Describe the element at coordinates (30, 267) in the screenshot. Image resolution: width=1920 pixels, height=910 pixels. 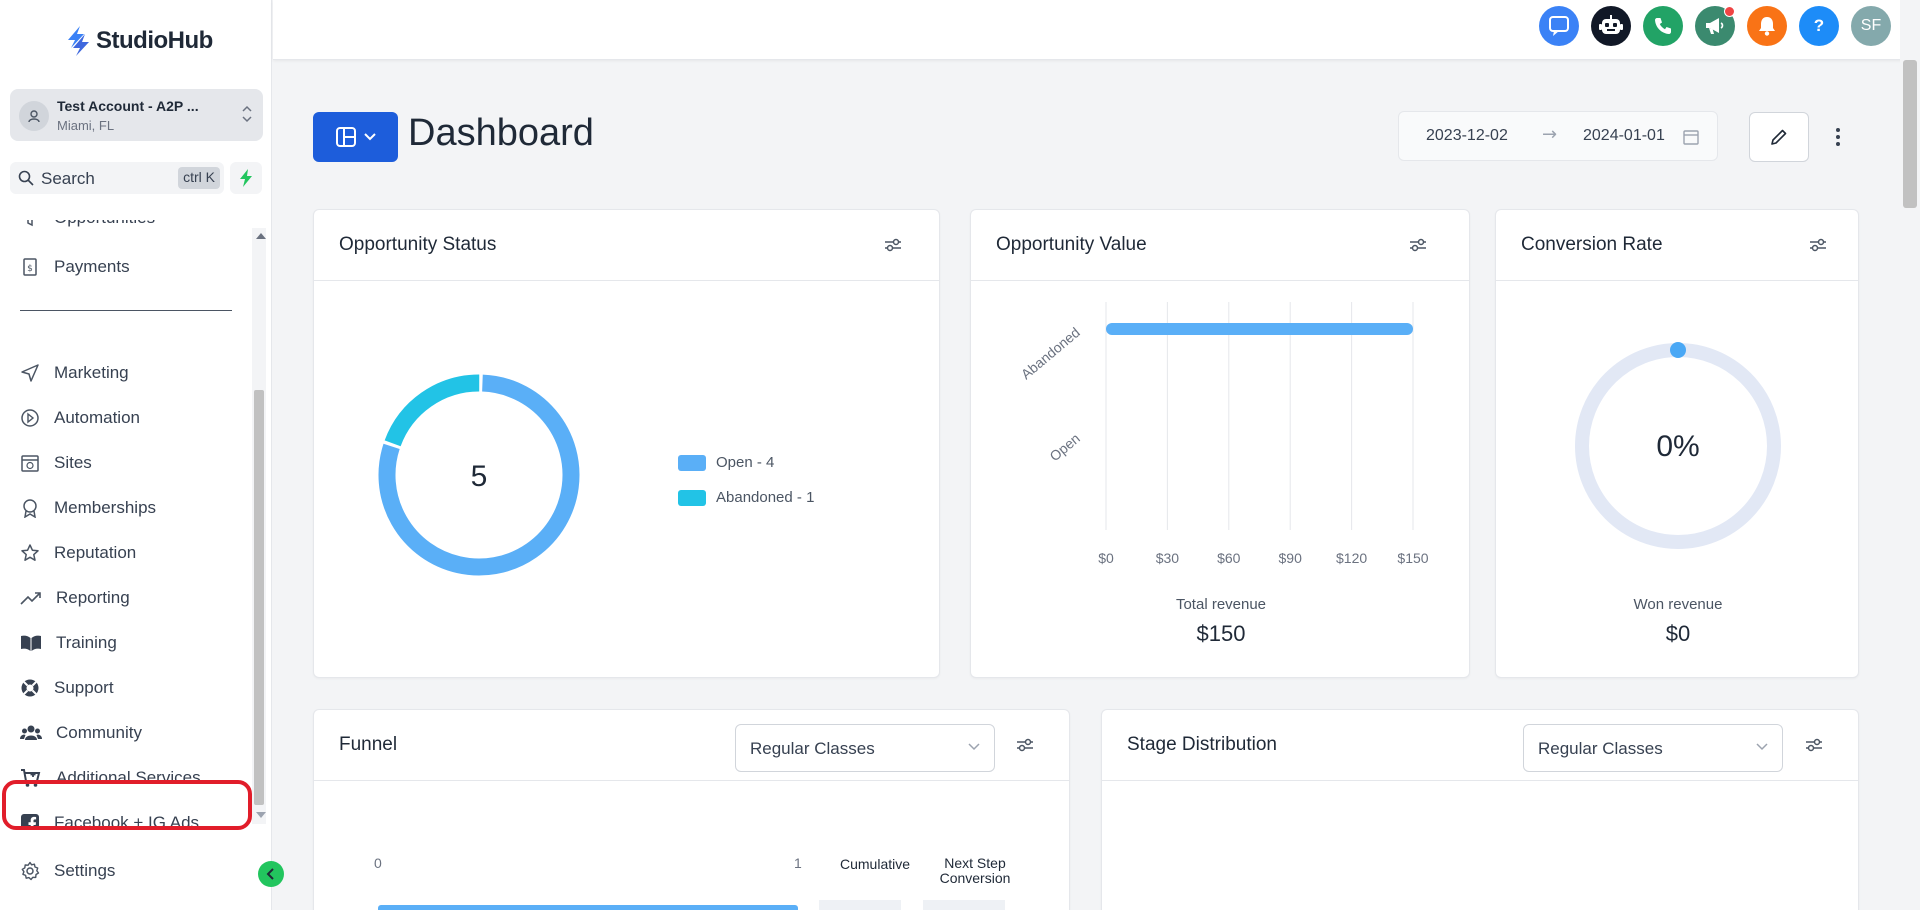
I see `payments-icon: $` at that location.